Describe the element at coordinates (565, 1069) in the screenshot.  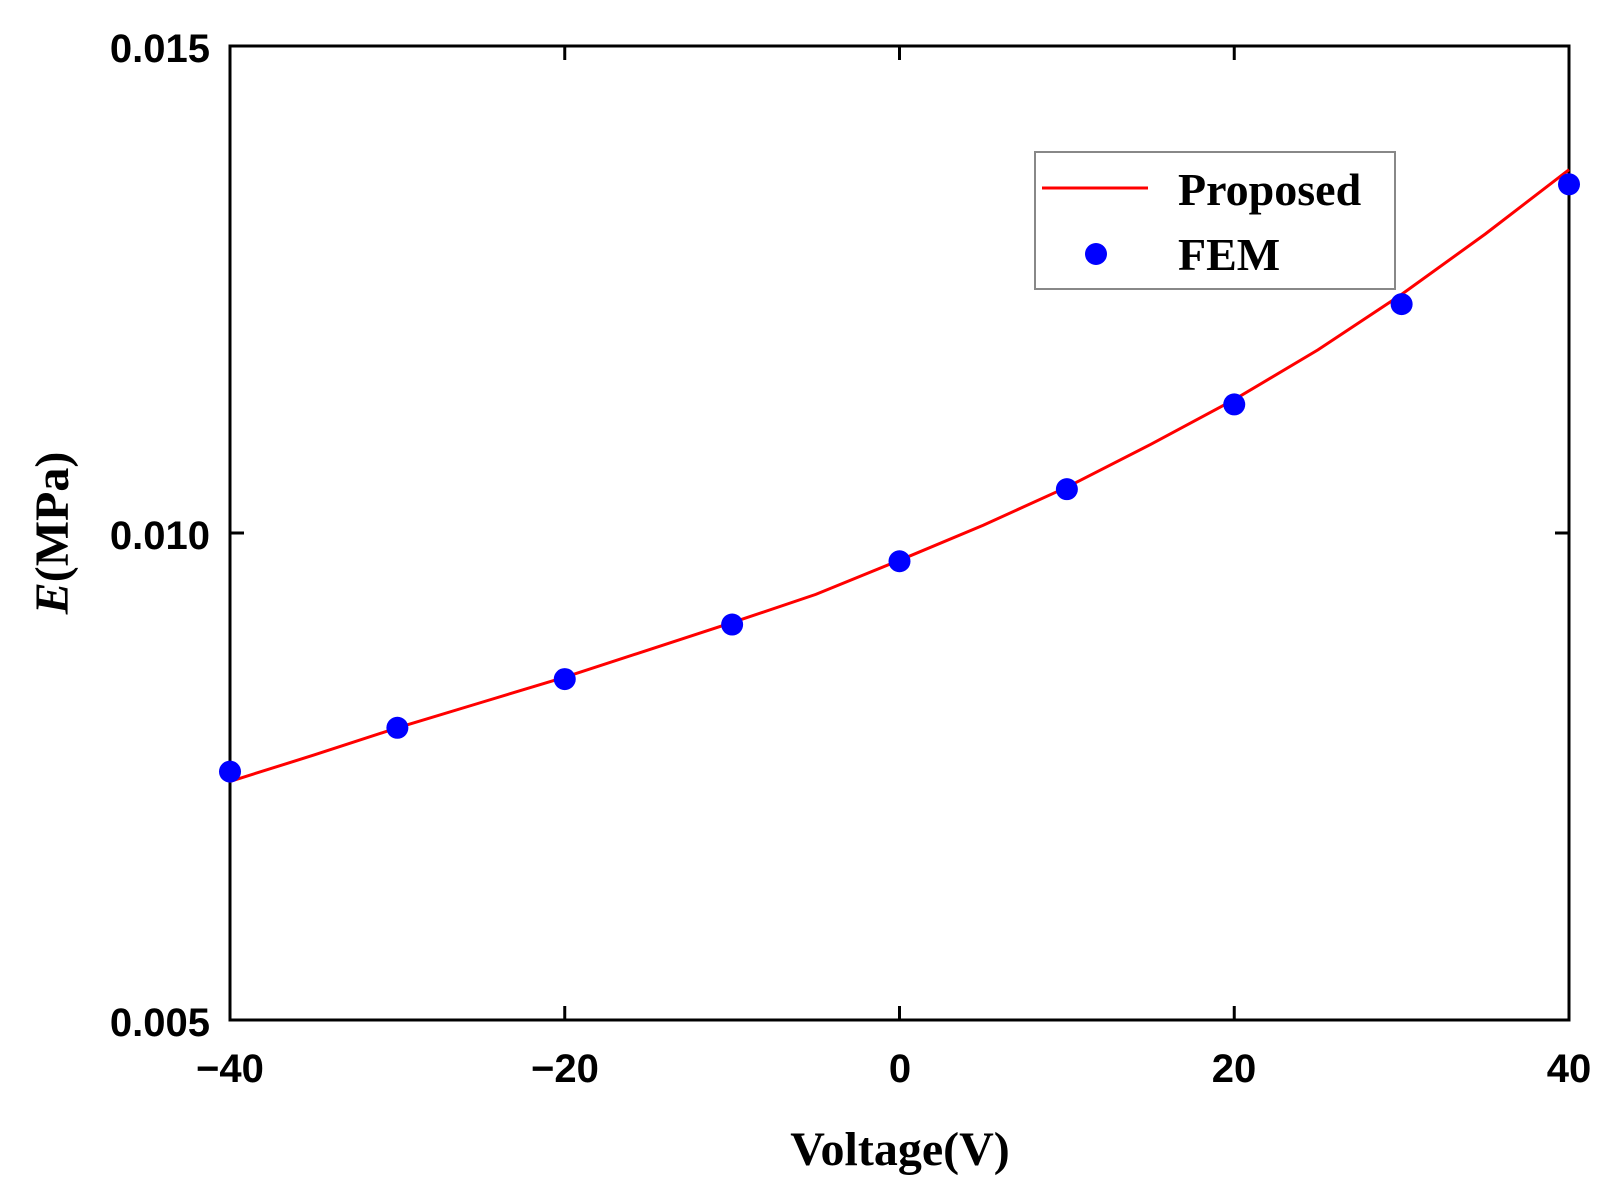
I see `x-tick-label: −20` at that location.